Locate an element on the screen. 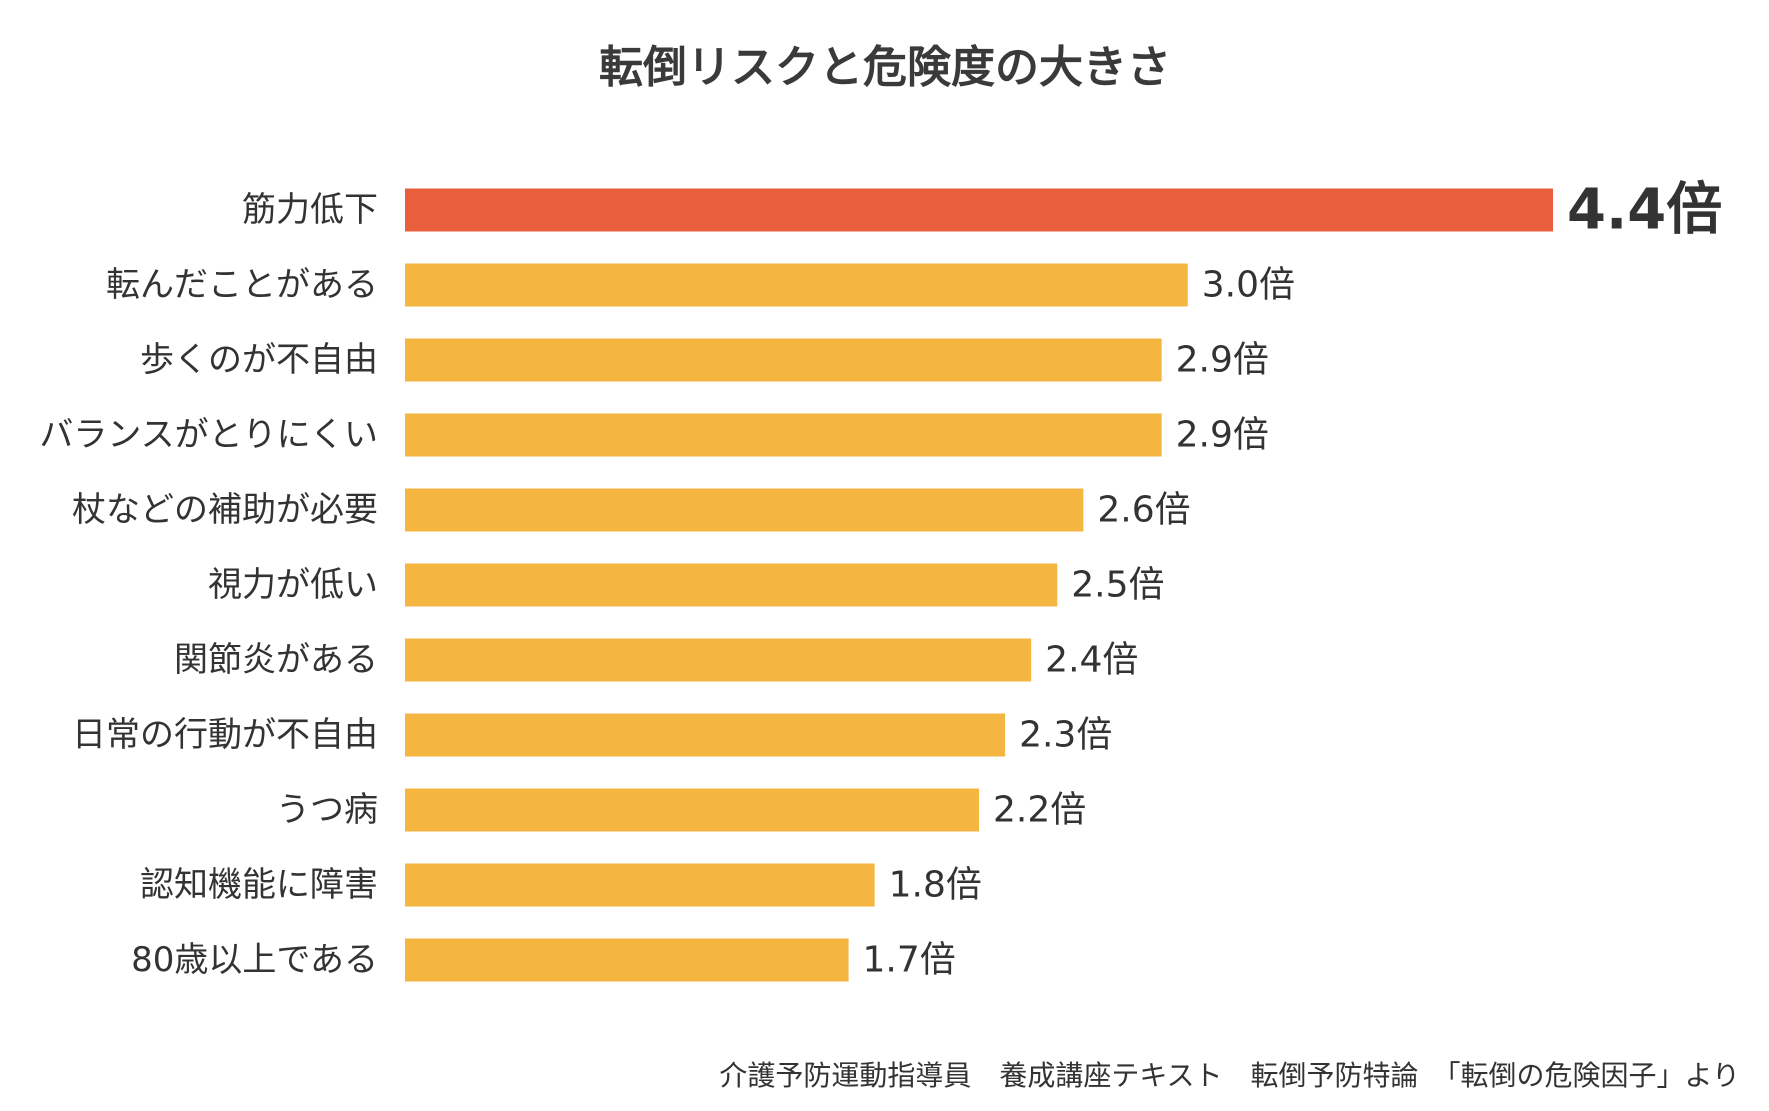 Image resolution: width=1769 pixels, height=1111 pixels. value-label: 2.6倍 is located at coordinates (1143, 510).